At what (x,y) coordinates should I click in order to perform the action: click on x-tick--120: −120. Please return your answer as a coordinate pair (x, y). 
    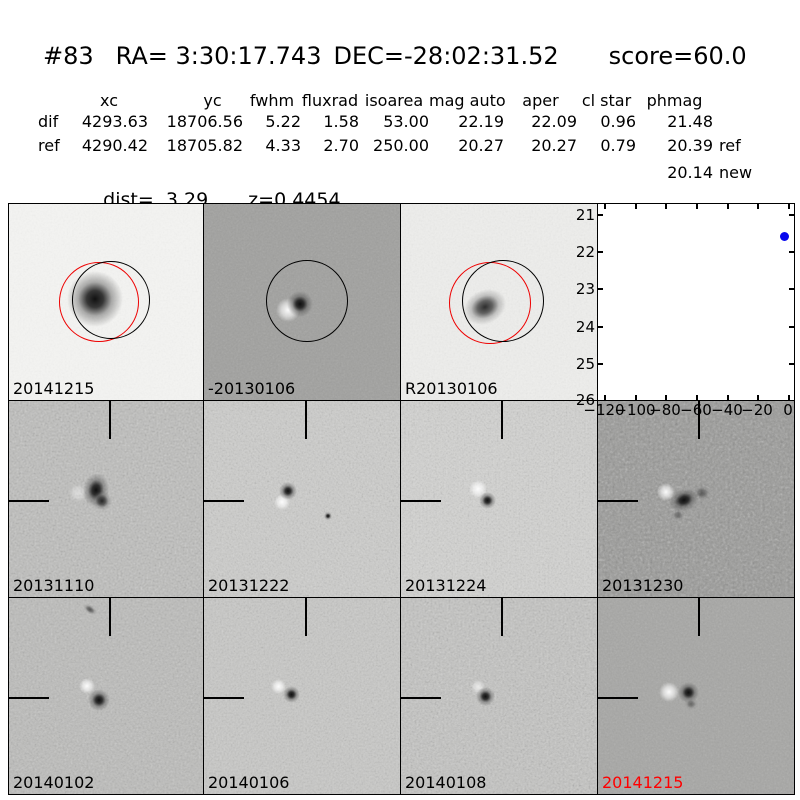
    Looking at the image, I should click on (604, 410).